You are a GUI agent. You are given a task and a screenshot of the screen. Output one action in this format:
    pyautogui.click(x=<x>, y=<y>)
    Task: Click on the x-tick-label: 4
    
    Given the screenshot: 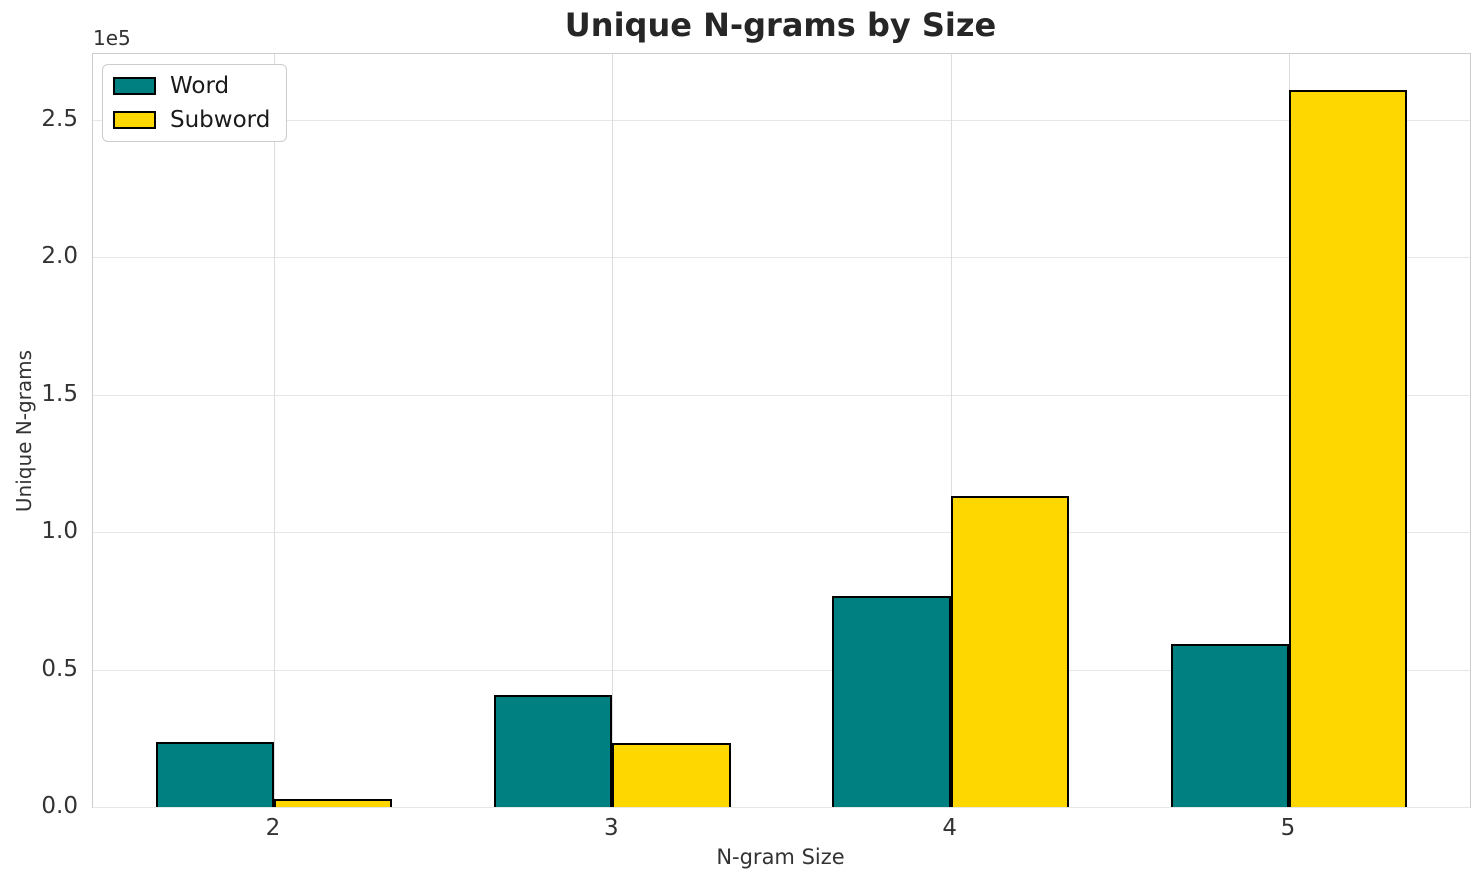 What is the action you would take?
    pyautogui.click(x=949, y=828)
    